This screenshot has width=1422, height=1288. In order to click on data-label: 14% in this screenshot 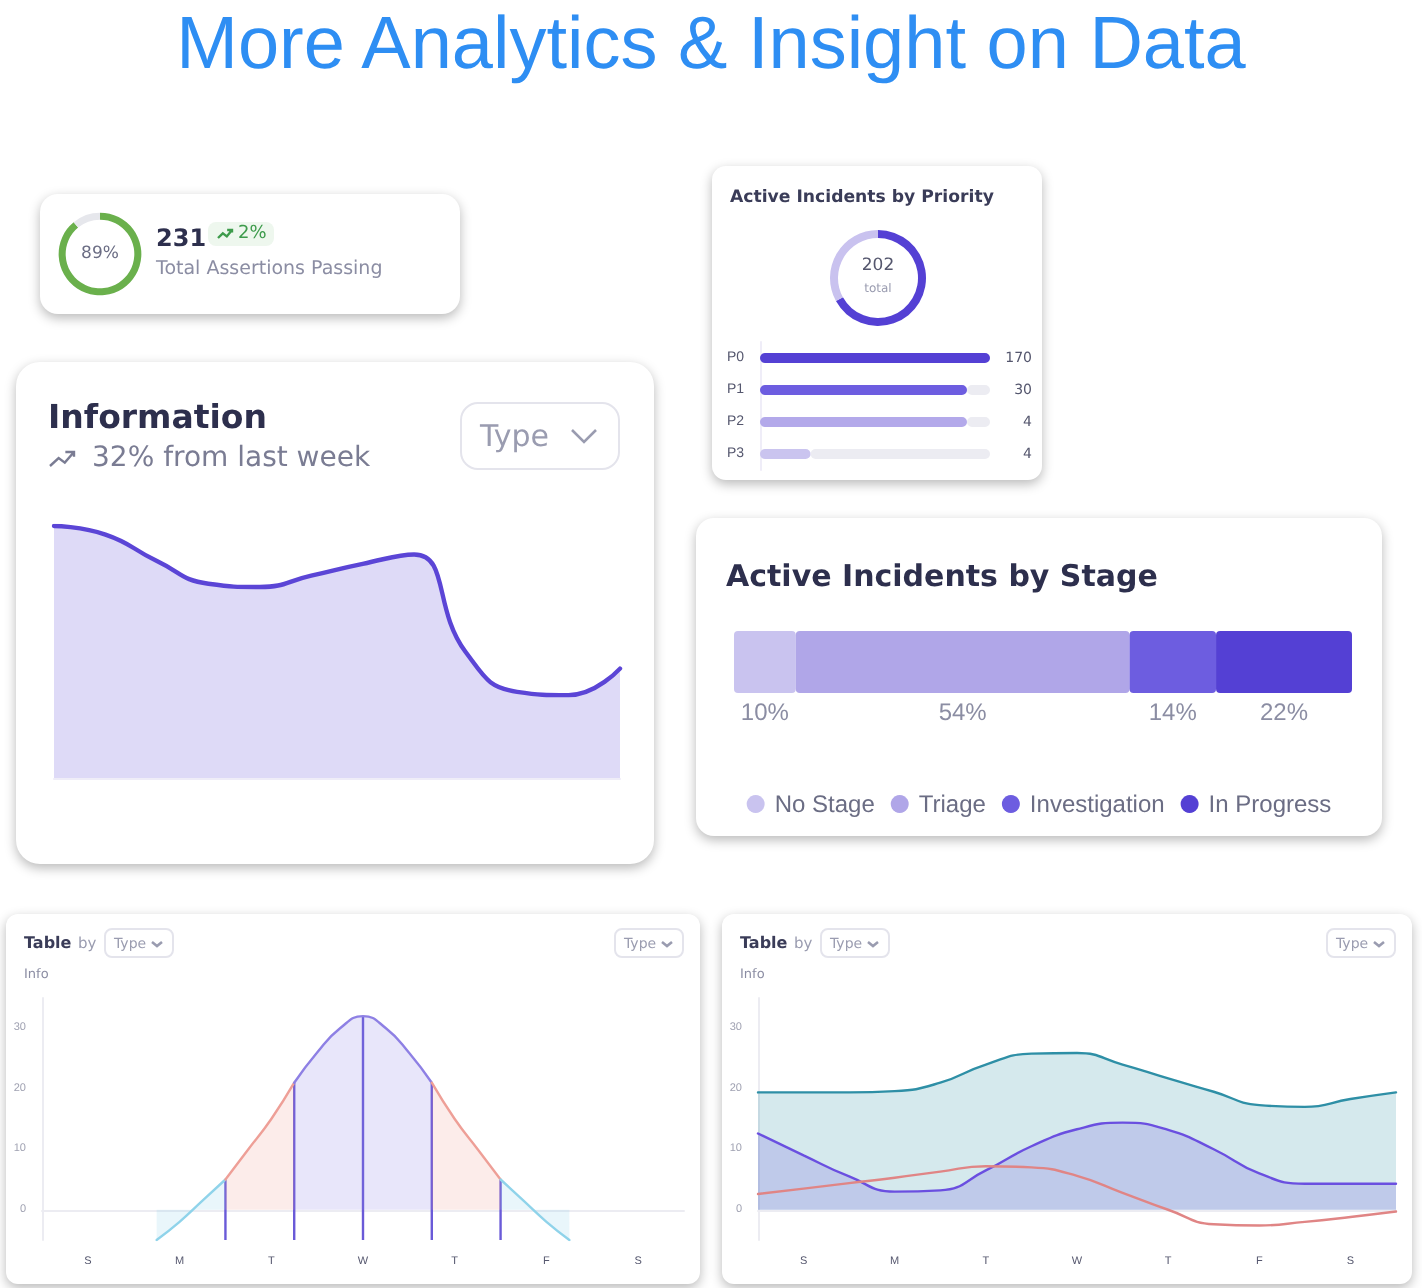, I will do `click(1173, 712)`.